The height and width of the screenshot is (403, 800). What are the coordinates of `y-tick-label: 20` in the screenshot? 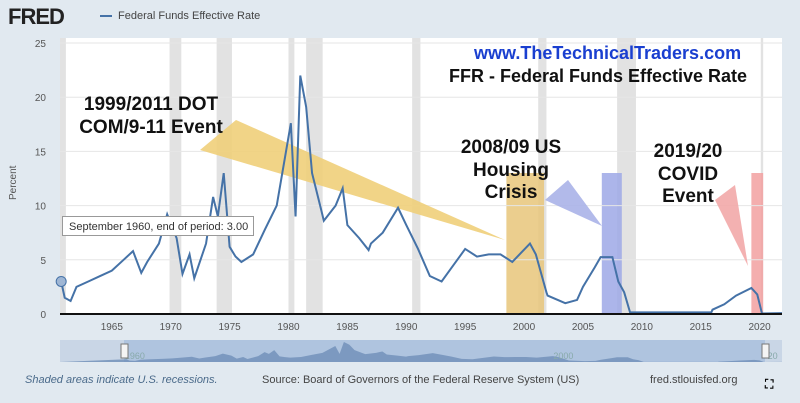 It's located at (41, 98).